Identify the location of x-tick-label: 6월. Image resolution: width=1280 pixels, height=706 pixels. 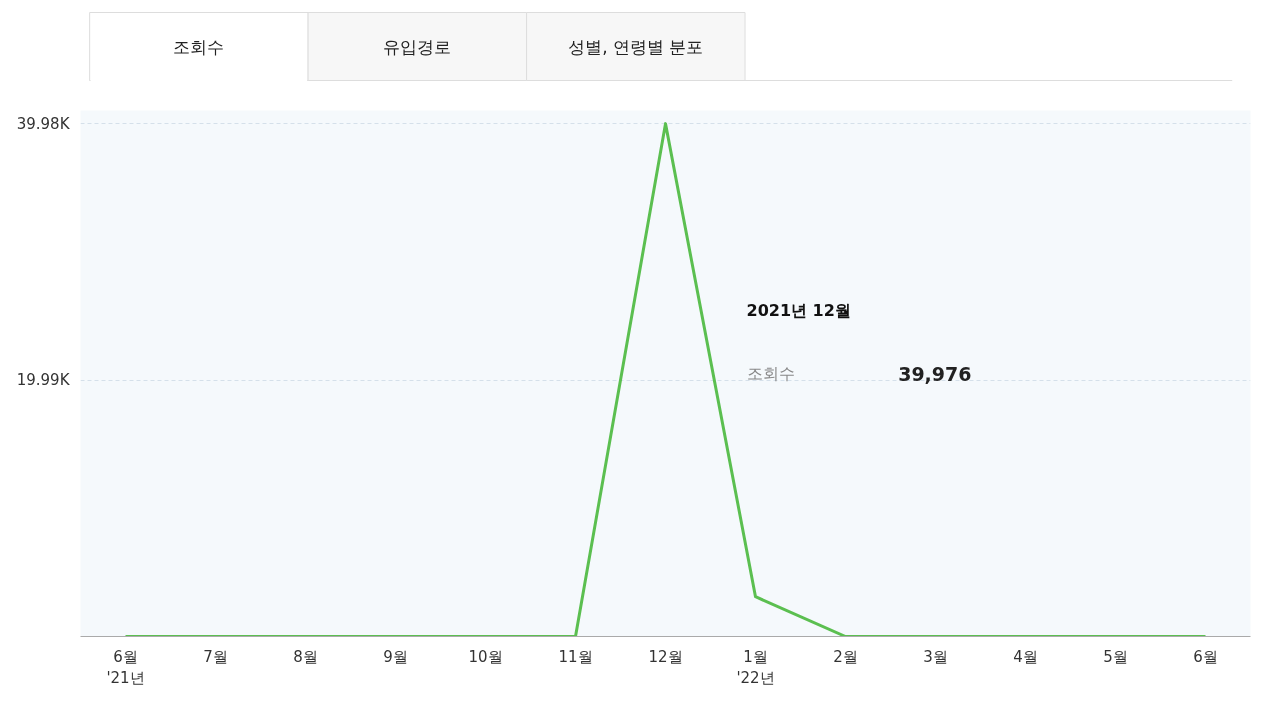
(1205, 656).